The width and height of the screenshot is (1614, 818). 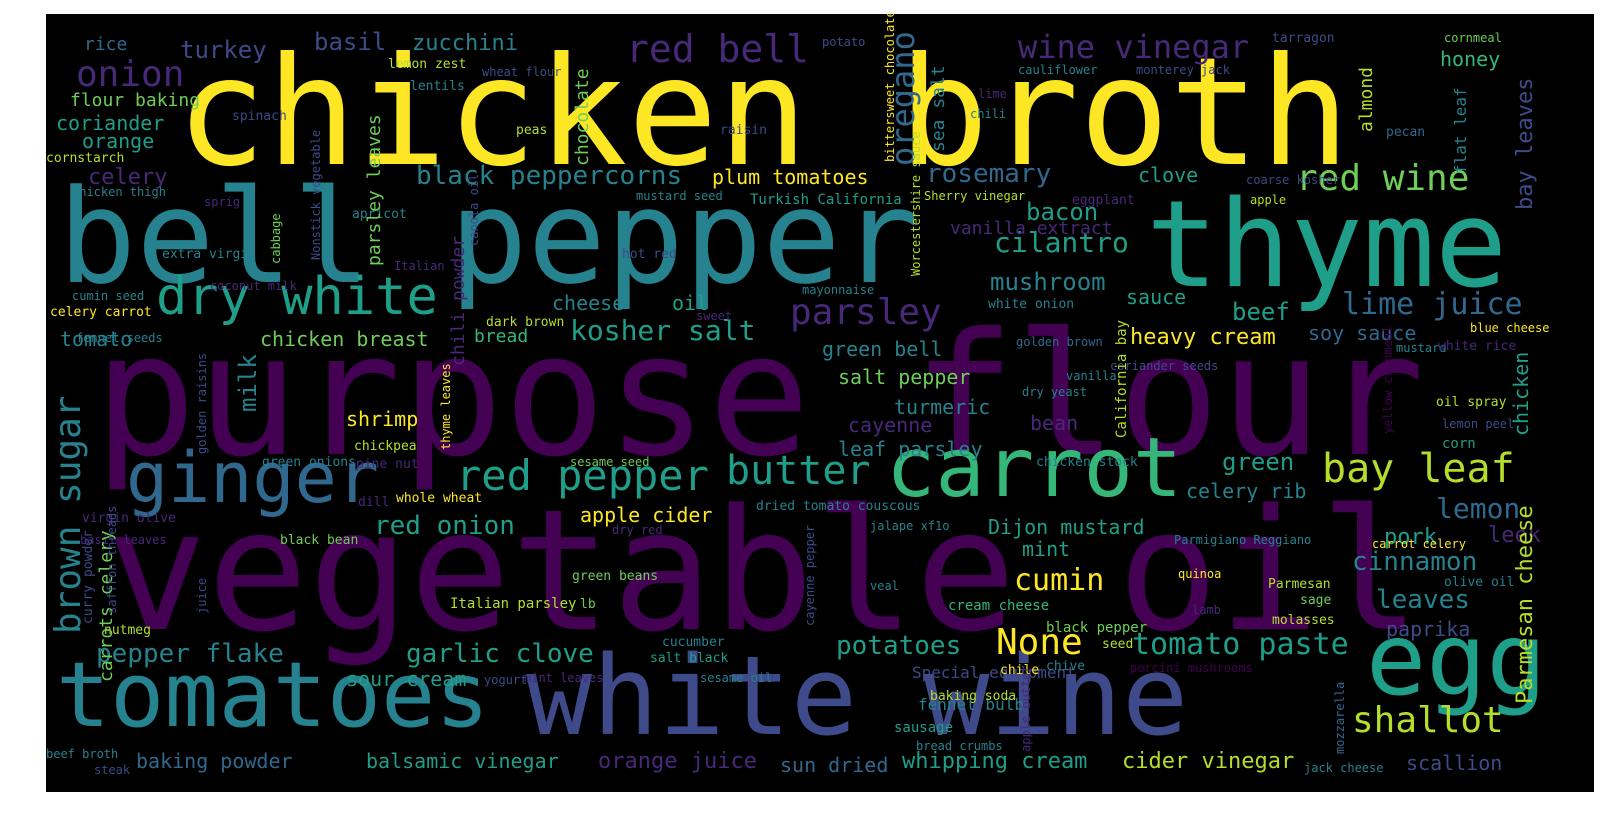 I want to click on word-chicken: chicken, so click(x=1521, y=394).